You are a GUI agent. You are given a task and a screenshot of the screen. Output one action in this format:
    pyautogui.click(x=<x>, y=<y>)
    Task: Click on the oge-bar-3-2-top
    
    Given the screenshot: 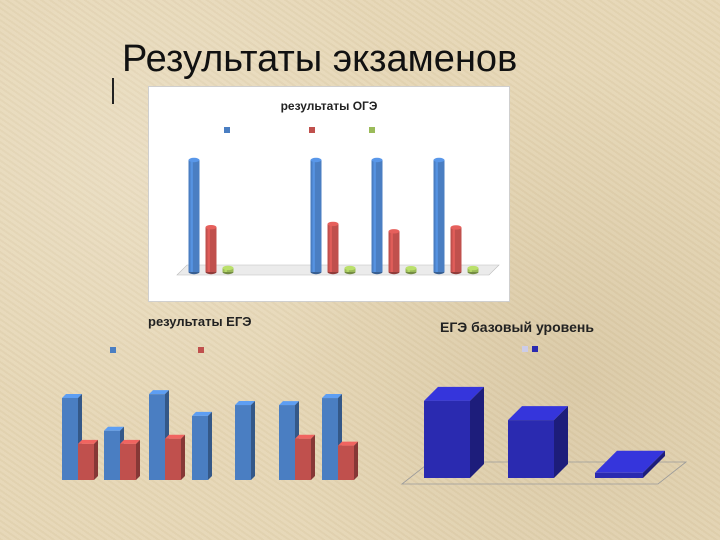 What is the action you would take?
    pyautogui.click(x=473, y=268)
    